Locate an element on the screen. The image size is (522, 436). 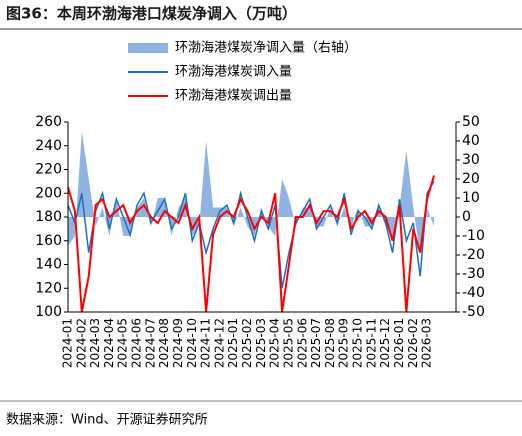
legend-label: 环渤海港煤炭调入量 is located at coordinates (233, 72).